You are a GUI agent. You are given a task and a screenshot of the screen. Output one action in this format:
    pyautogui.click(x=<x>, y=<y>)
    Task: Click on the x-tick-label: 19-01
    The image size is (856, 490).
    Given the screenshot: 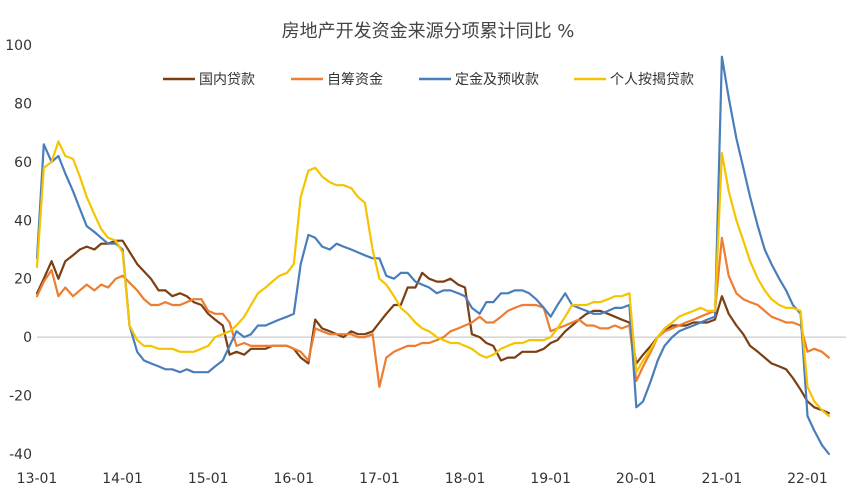 What is the action you would take?
    pyautogui.click(x=550, y=479)
    